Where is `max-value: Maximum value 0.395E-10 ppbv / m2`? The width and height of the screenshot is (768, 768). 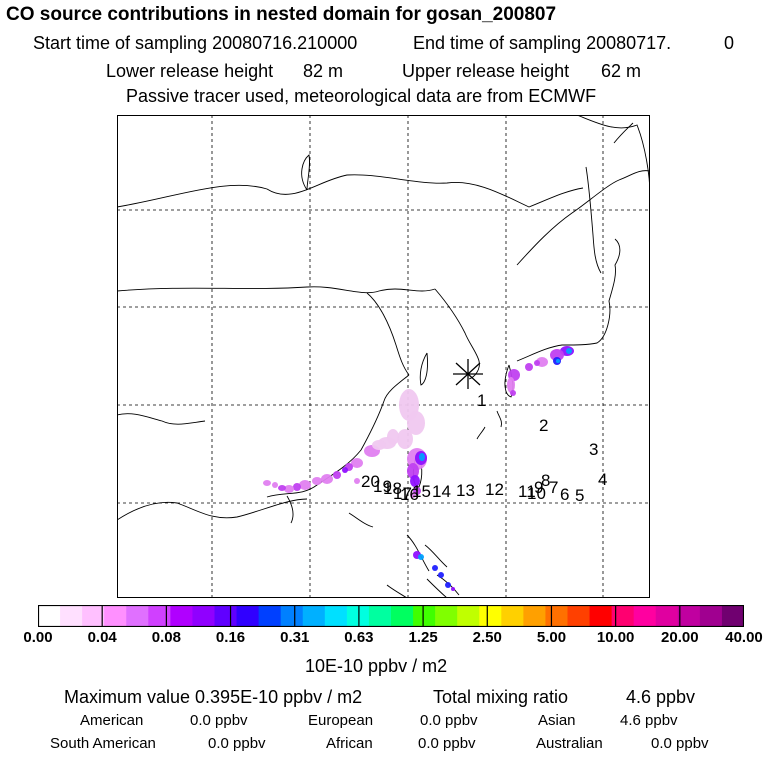 max-value: Maximum value 0.395E-10 ppbv / m2 is located at coordinates (213, 697).